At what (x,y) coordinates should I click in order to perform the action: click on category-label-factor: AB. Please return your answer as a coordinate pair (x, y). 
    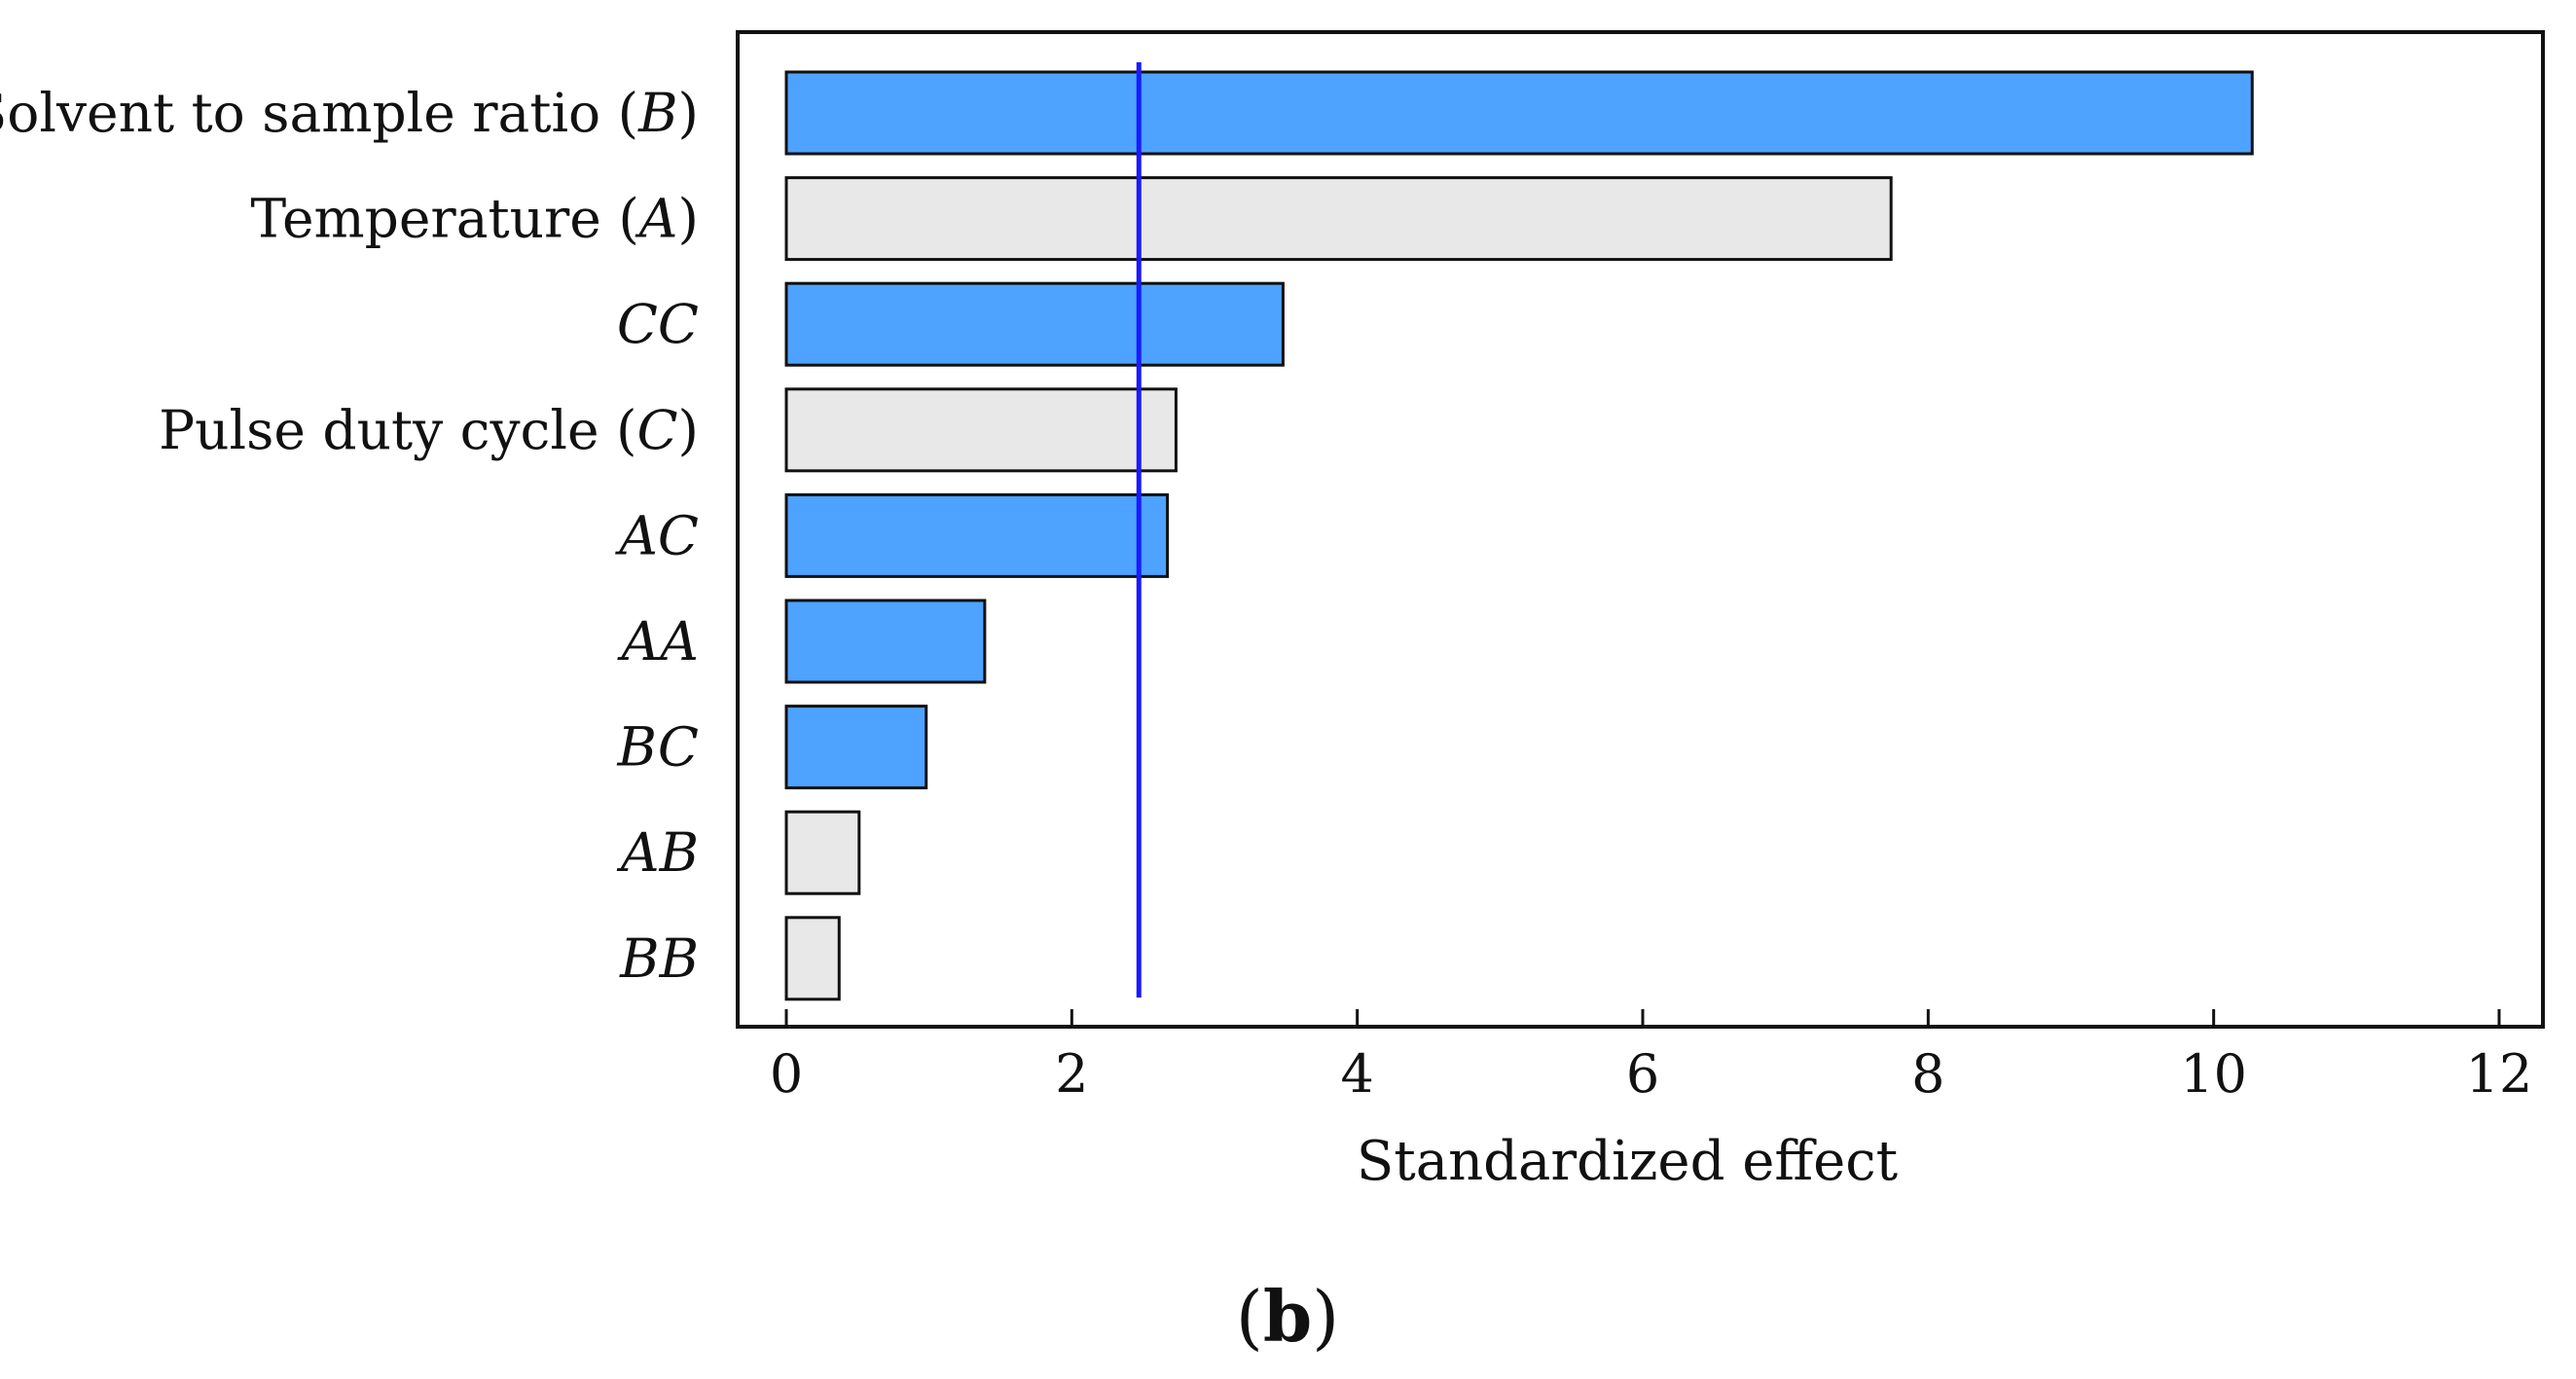
    Looking at the image, I should click on (657, 852).